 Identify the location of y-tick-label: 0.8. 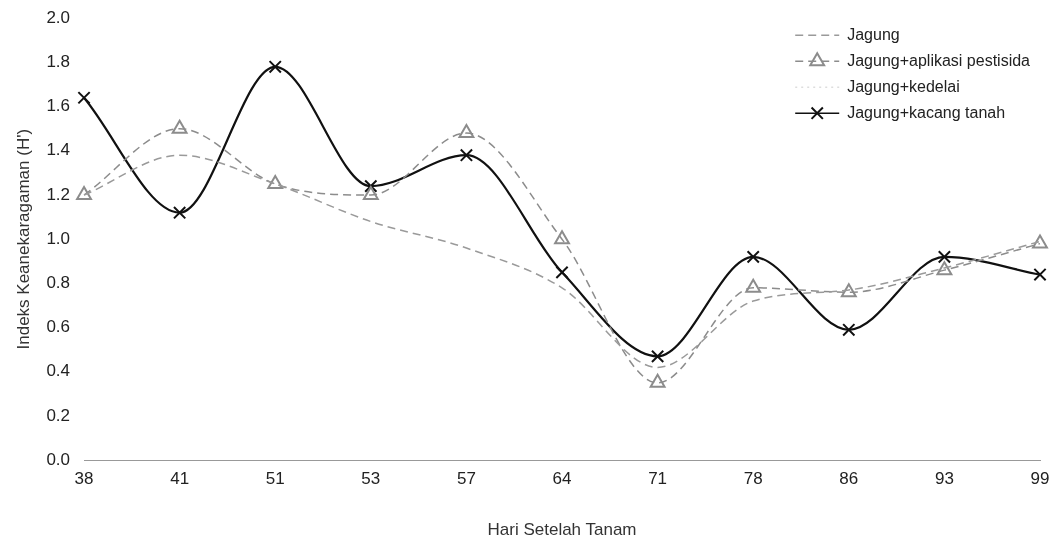
(58, 283).